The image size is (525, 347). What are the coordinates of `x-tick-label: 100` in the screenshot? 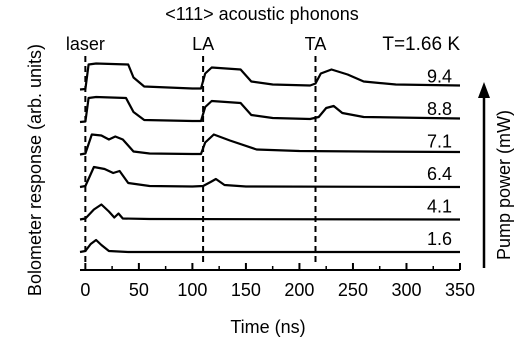 It's located at (192, 290).